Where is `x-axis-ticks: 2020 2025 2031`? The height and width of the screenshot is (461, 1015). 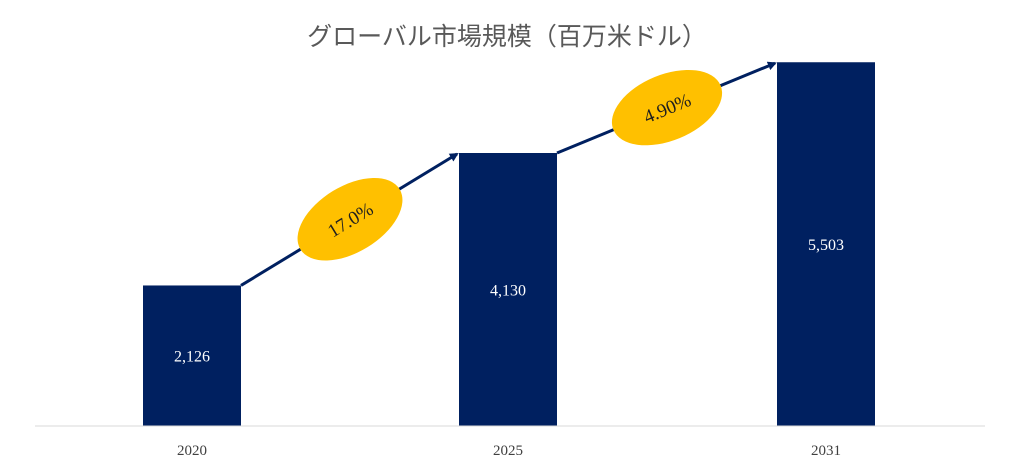
x-axis-ticks: 2020 2025 2031 is located at coordinates (509, 451).